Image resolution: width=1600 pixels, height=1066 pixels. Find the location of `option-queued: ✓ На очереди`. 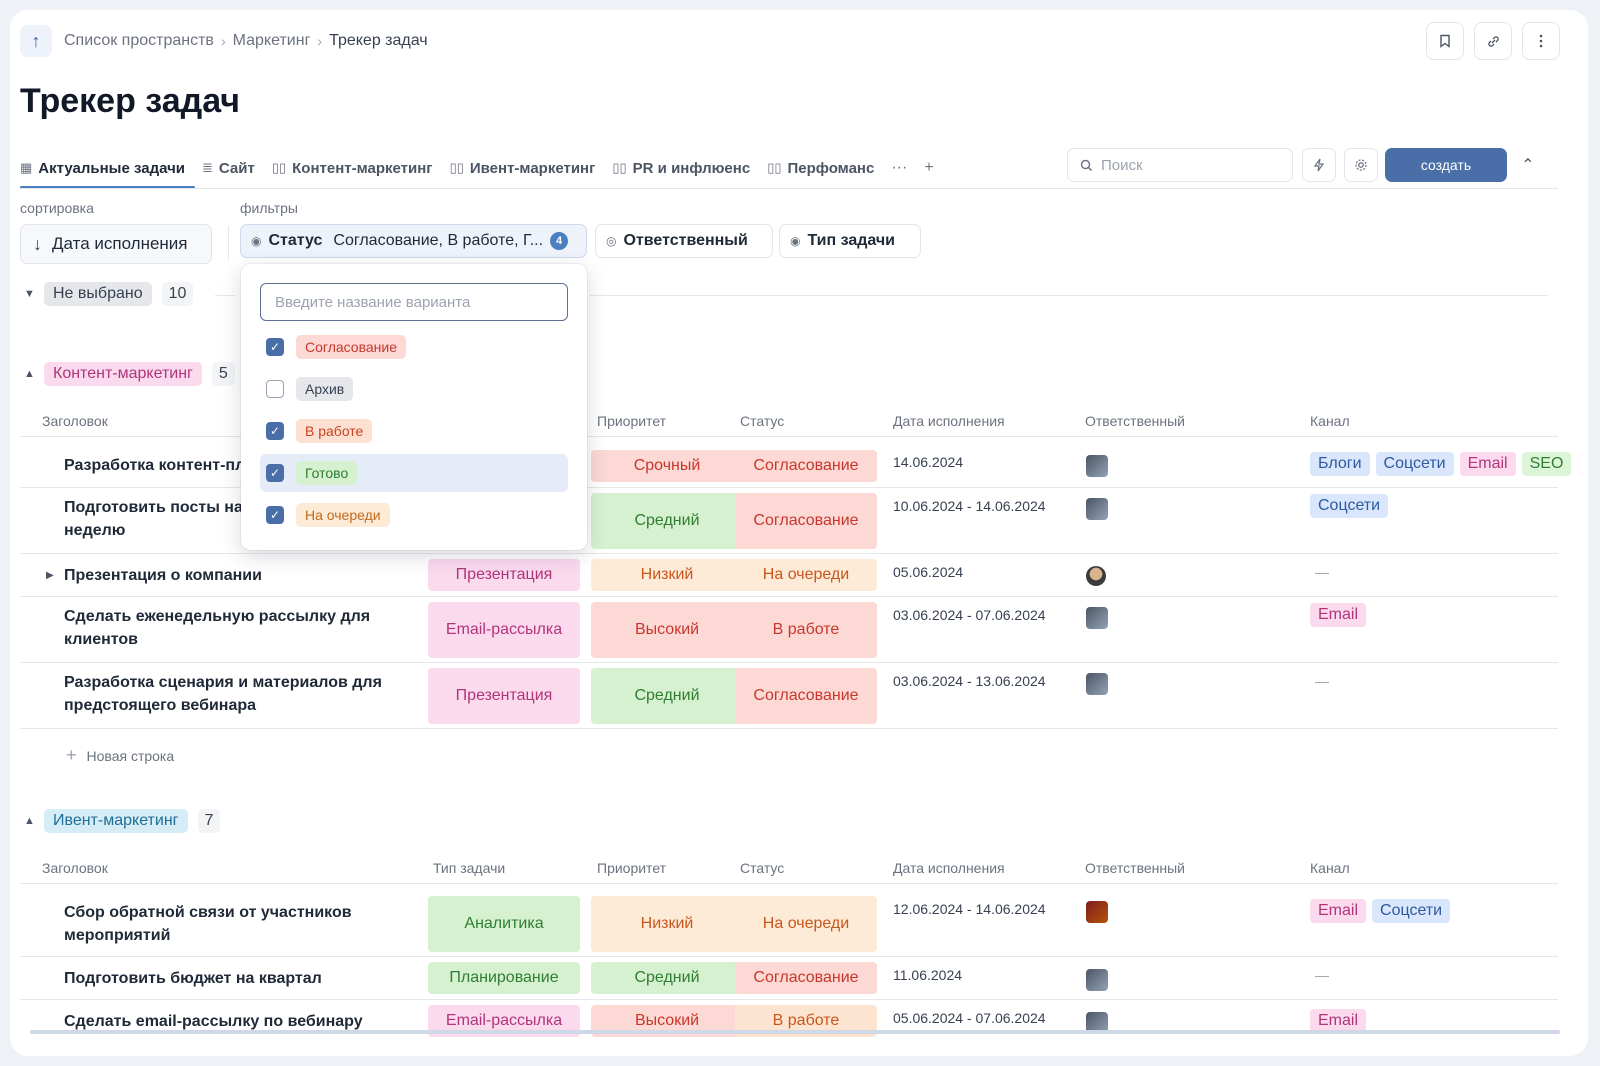

option-queued: ✓ На очереди is located at coordinates (414, 515).